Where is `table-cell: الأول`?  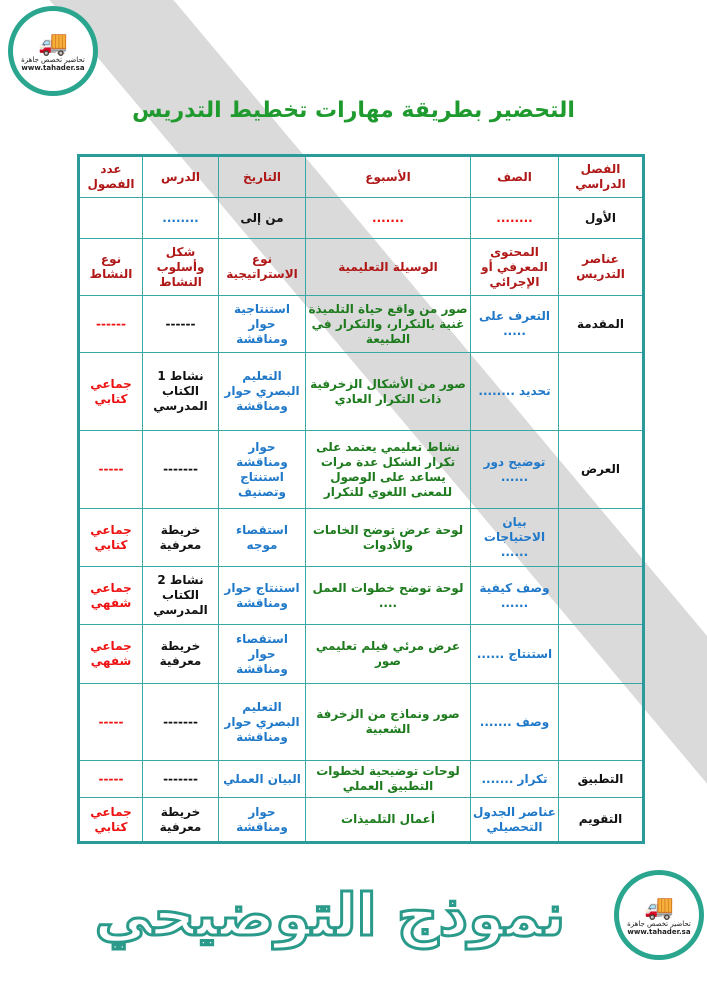 table-cell: الأول is located at coordinates (601, 218).